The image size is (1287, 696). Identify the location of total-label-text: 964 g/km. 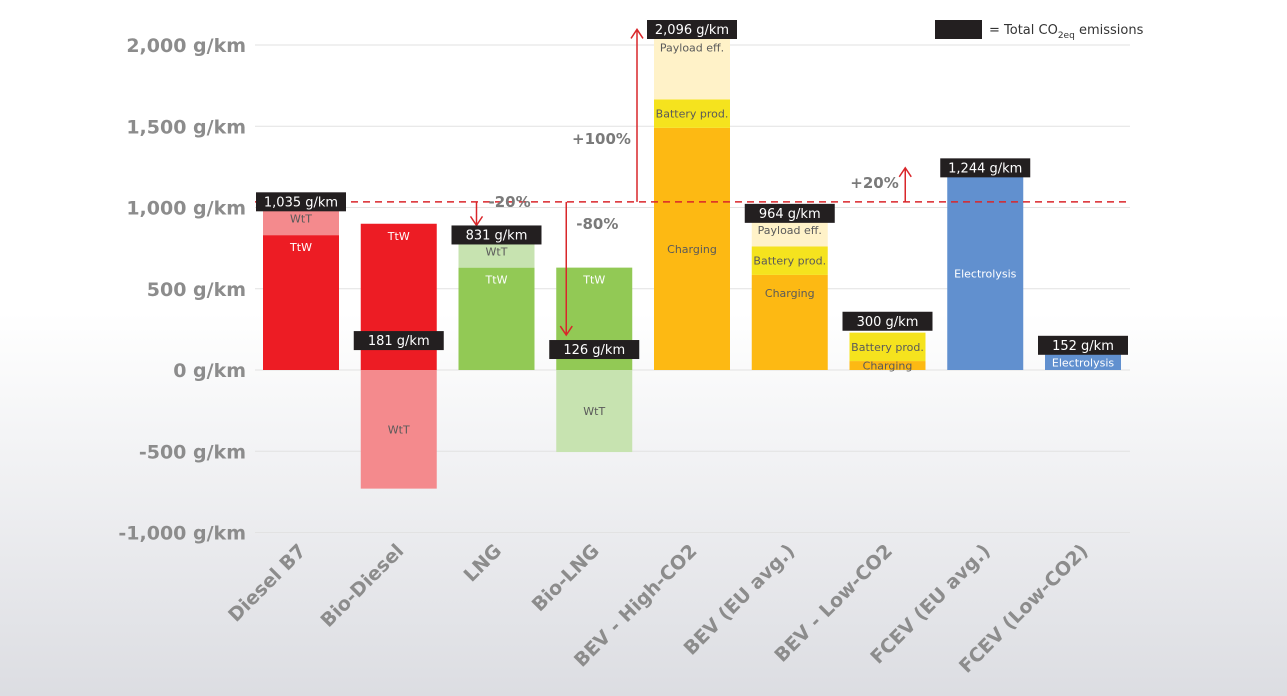
(790, 214).